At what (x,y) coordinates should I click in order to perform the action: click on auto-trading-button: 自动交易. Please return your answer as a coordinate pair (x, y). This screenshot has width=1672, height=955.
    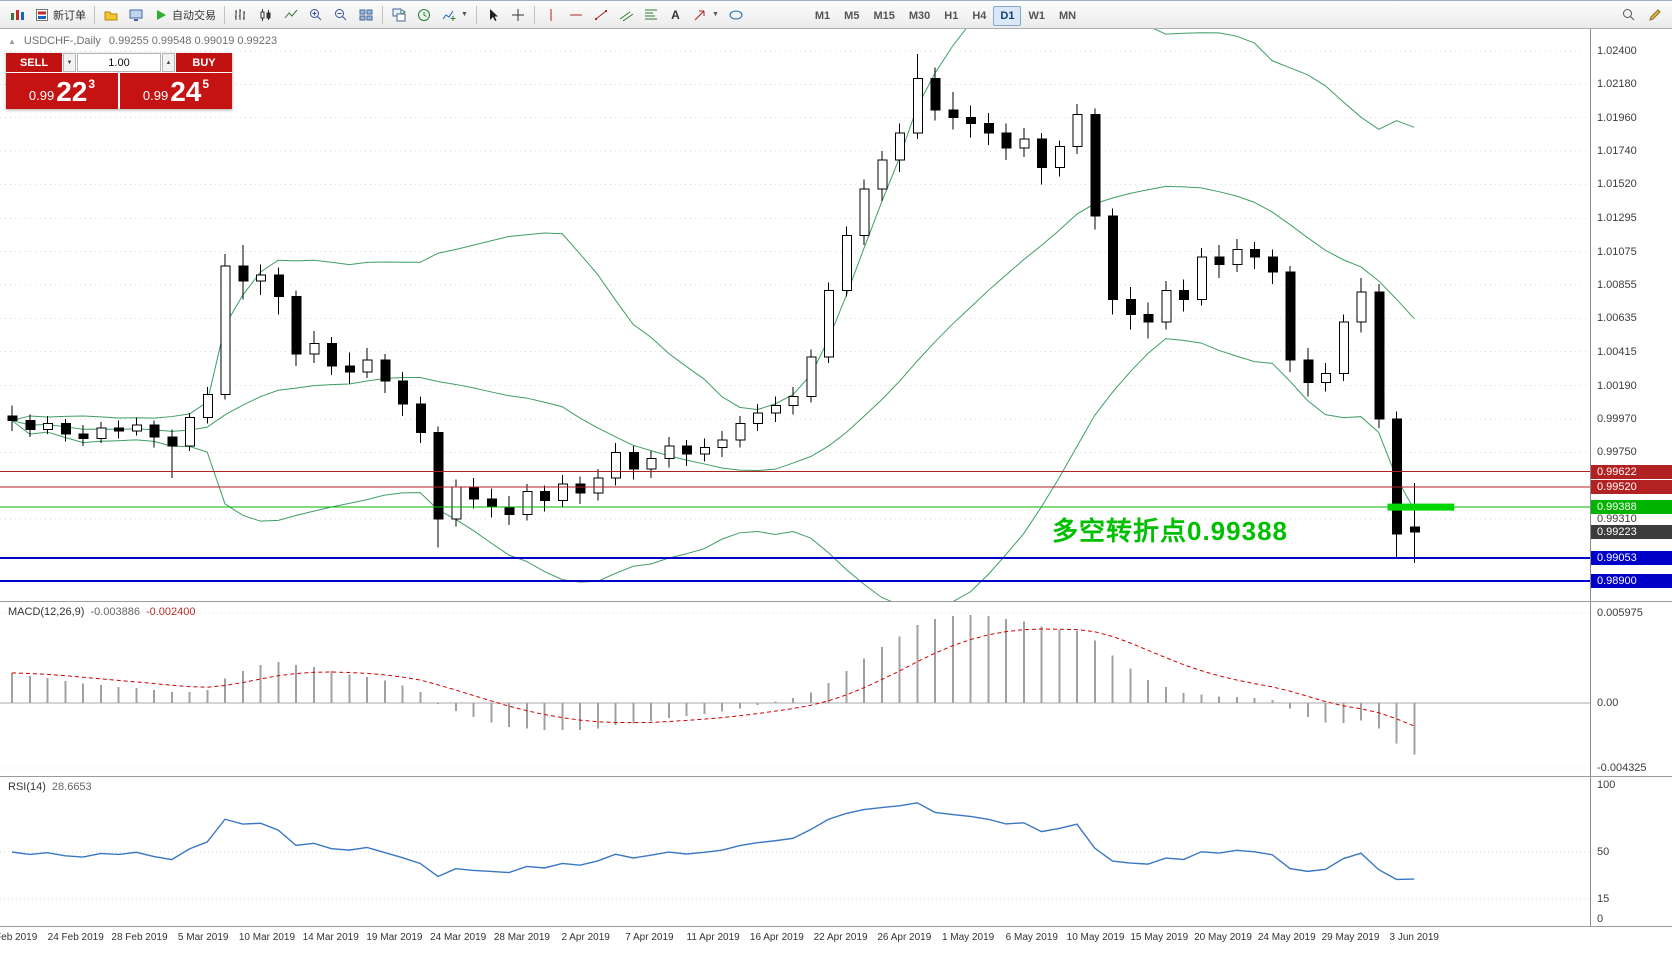
    Looking at the image, I should click on (184, 15).